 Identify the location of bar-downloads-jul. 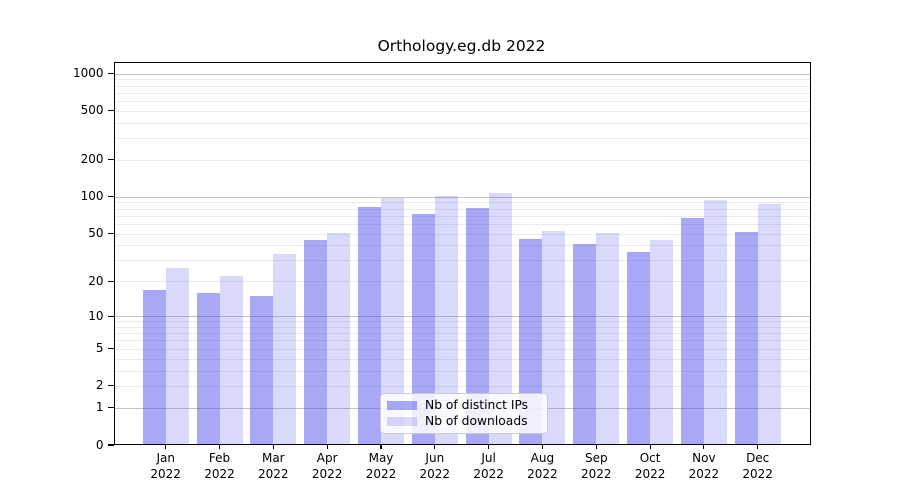
(500, 318).